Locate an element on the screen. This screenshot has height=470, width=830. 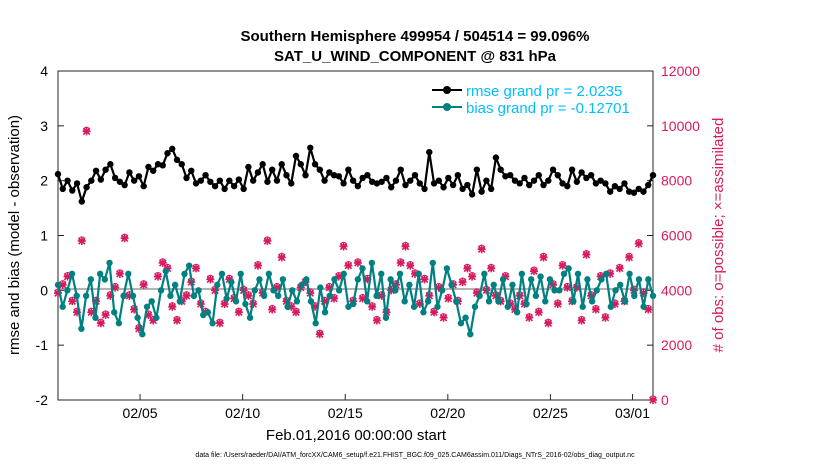
right-tick-label: 10000 is located at coordinates (680, 126).